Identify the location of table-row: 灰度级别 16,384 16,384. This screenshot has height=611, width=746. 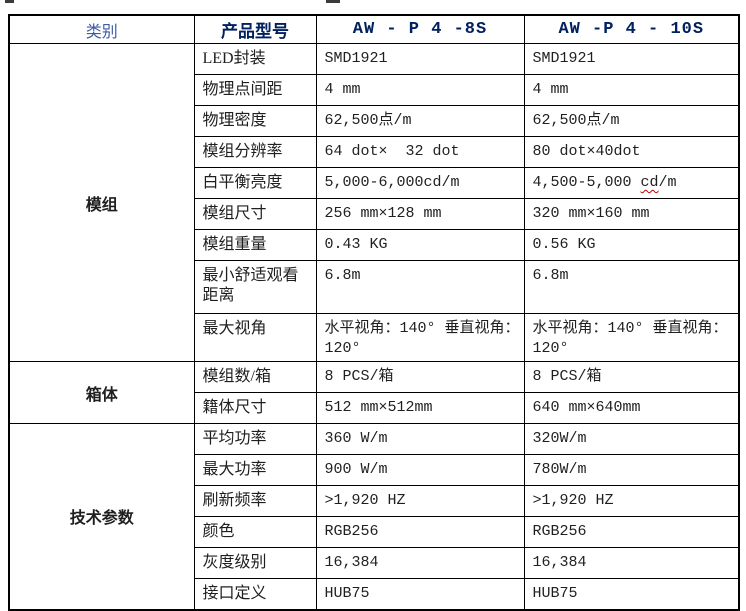
(374, 563).